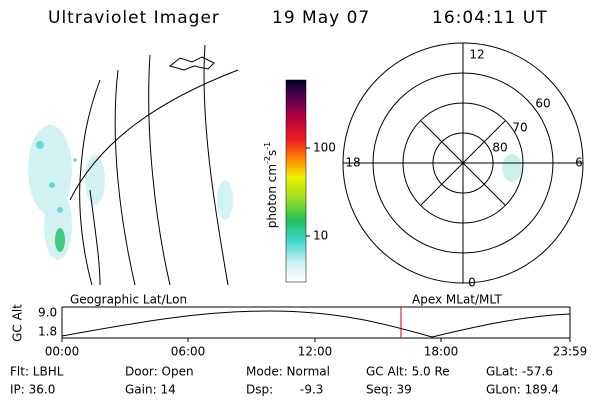 This screenshot has height=400, width=600. I want to click on color-unit: photon cm-2s-1, so click(271, 185).